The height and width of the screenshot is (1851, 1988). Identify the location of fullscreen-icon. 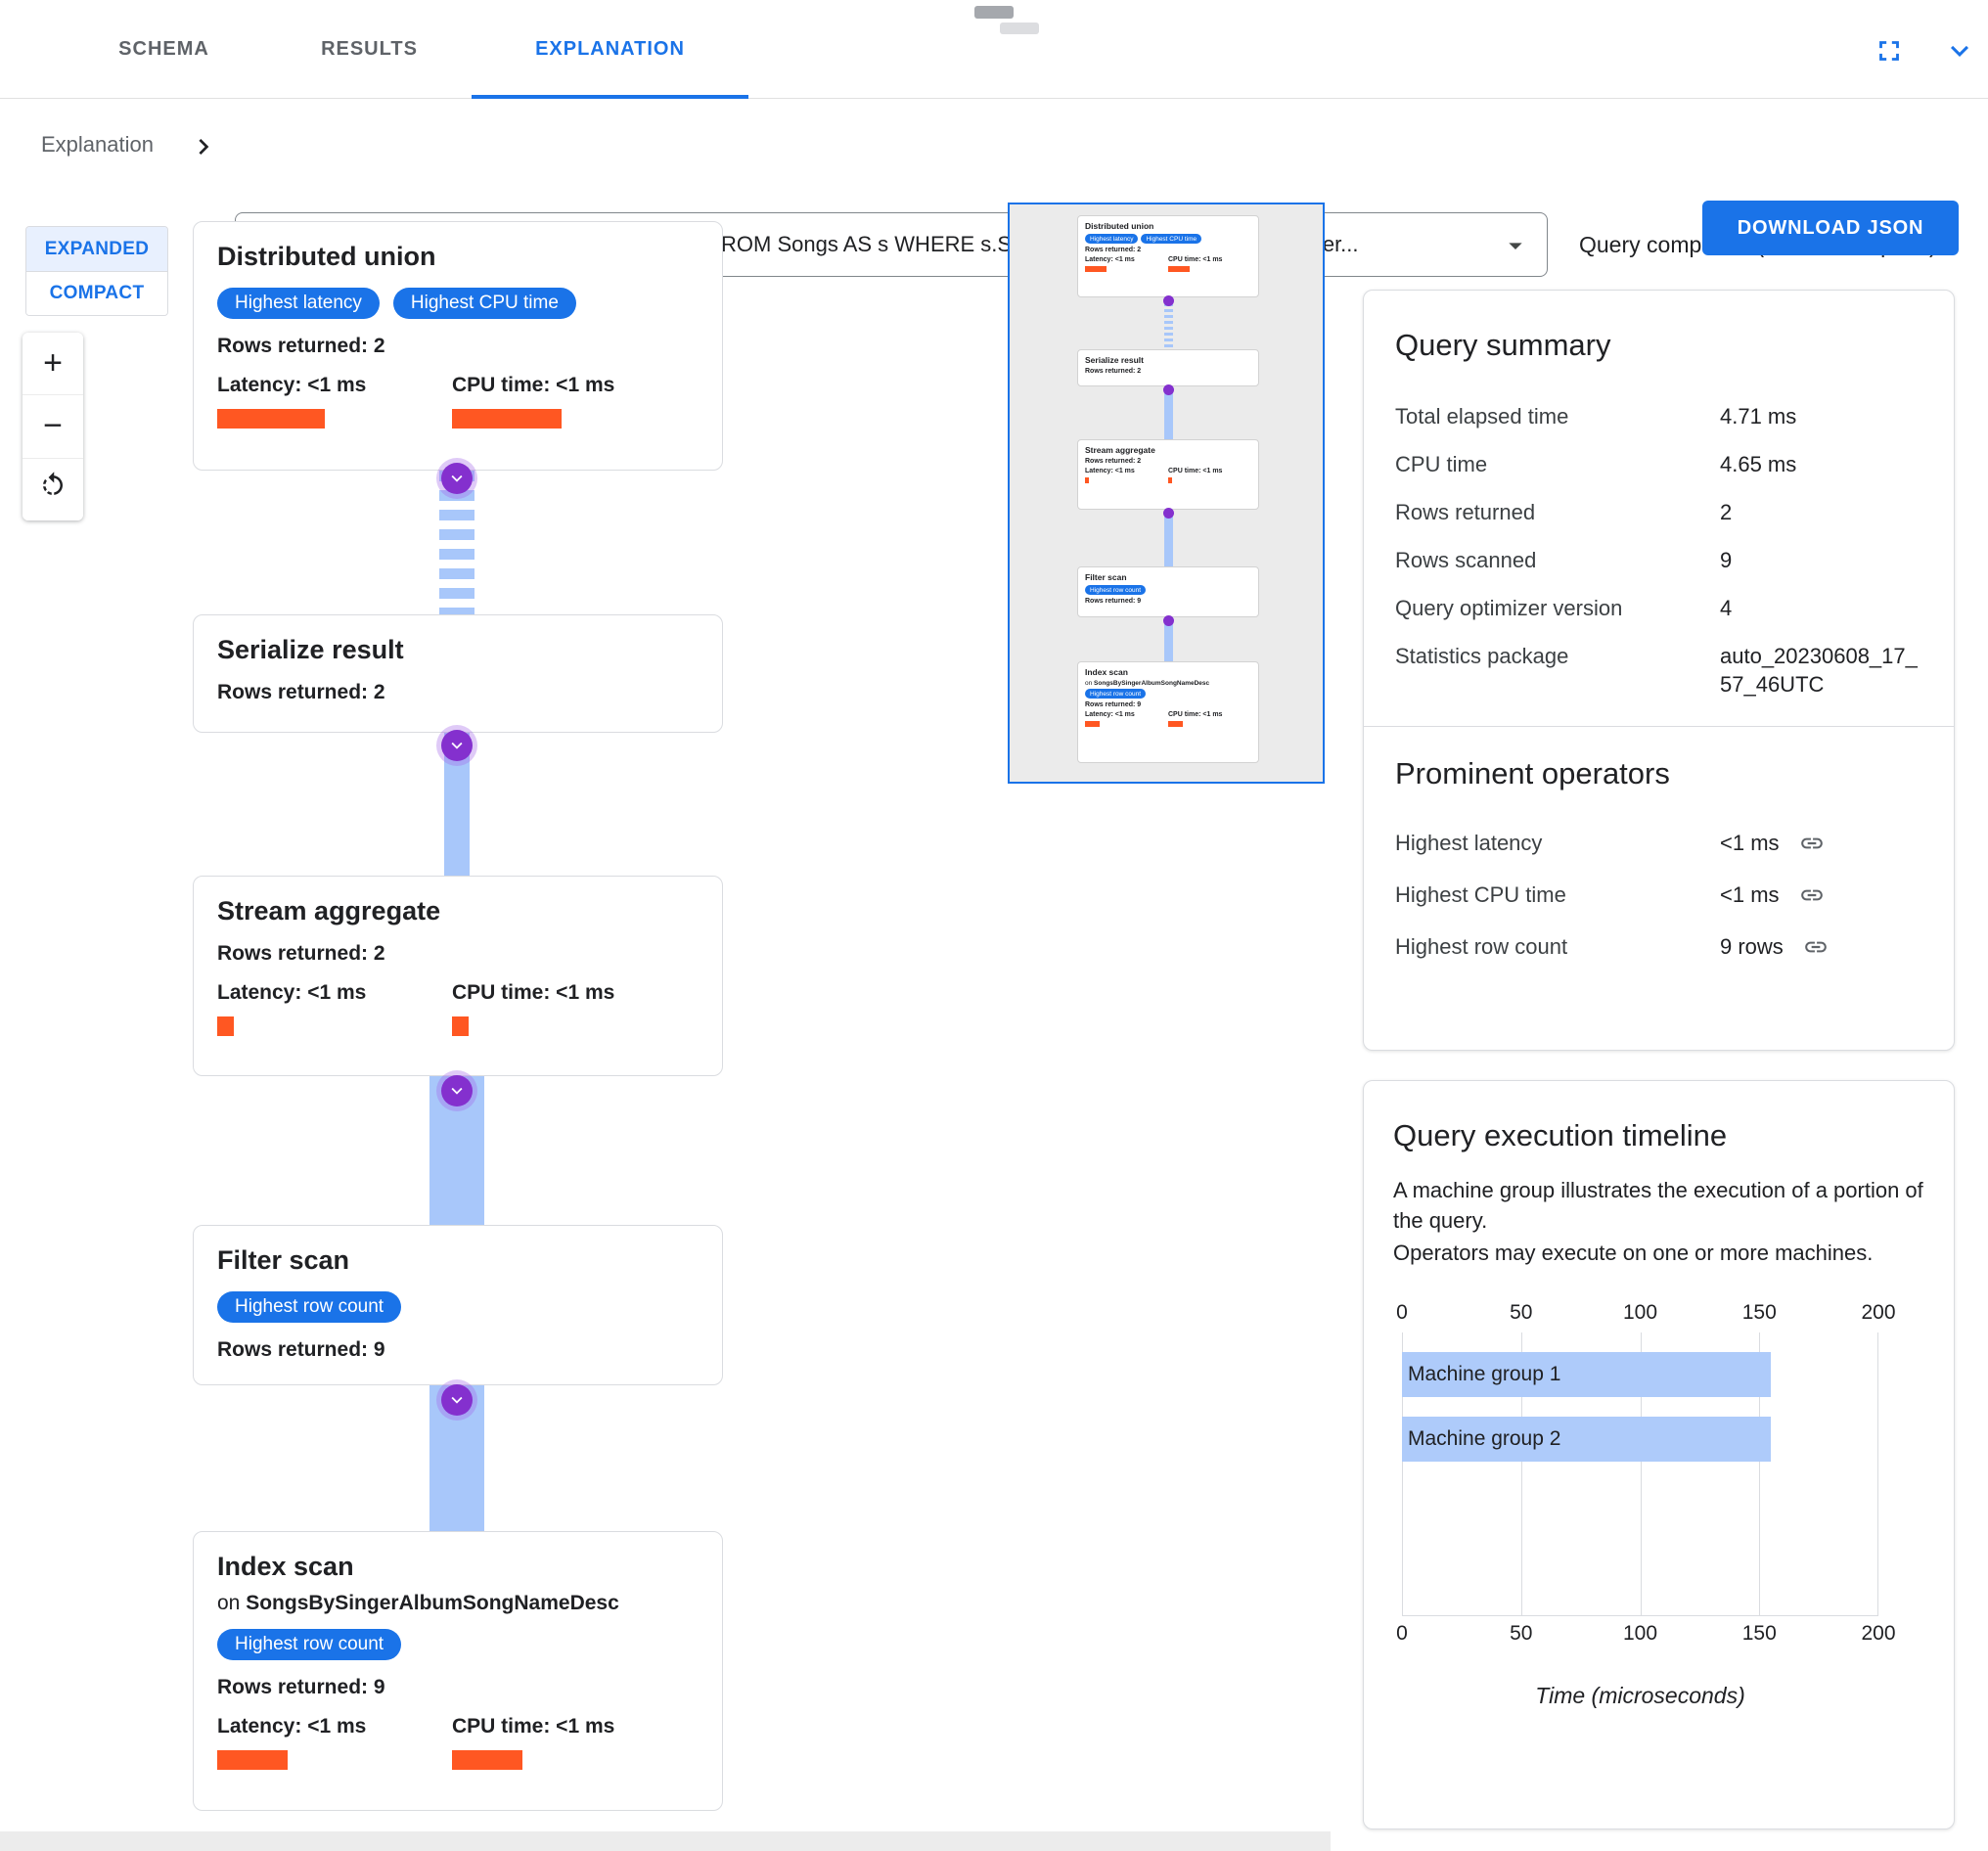
(1890, 50).